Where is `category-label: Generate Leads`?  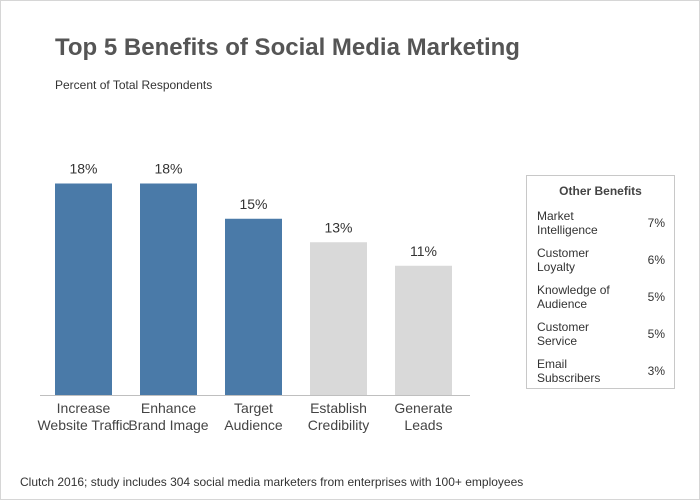 category-label: Generate Leads is located at coordinates (423, 416).